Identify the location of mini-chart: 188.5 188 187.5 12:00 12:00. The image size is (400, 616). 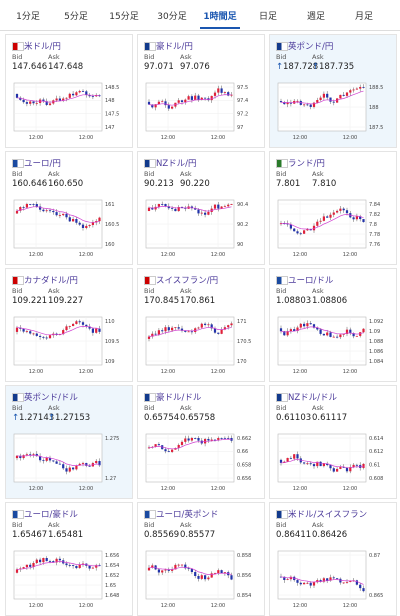
(330, 111).